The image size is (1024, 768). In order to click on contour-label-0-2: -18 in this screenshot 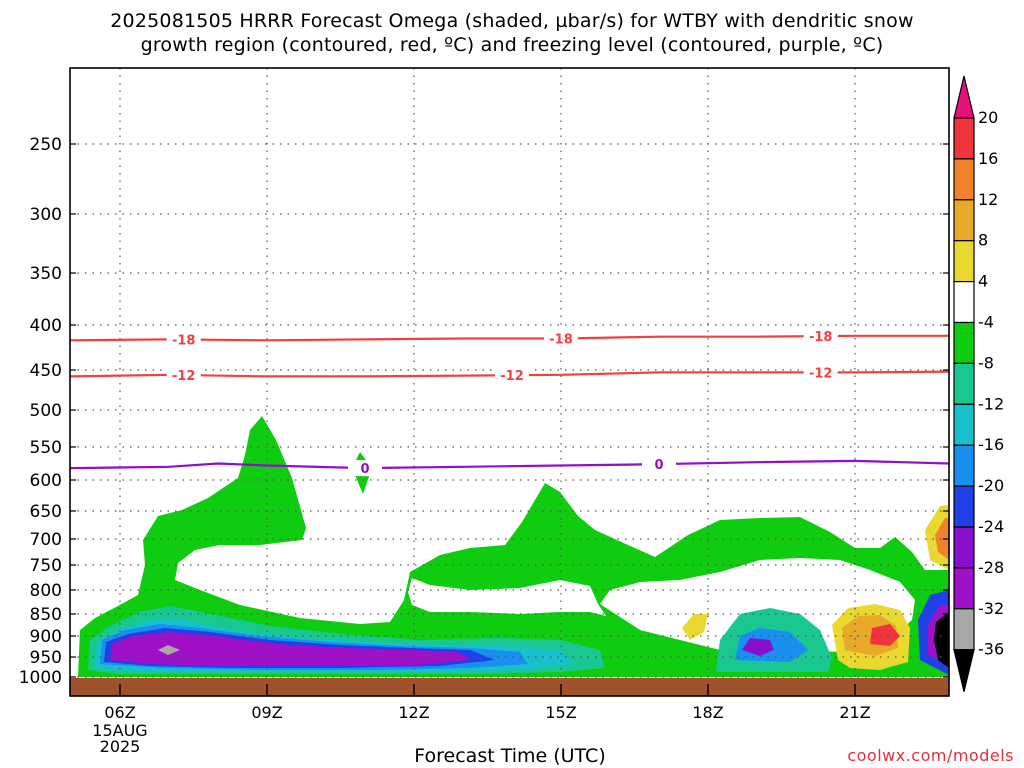, I will do `click(821, 337)`.